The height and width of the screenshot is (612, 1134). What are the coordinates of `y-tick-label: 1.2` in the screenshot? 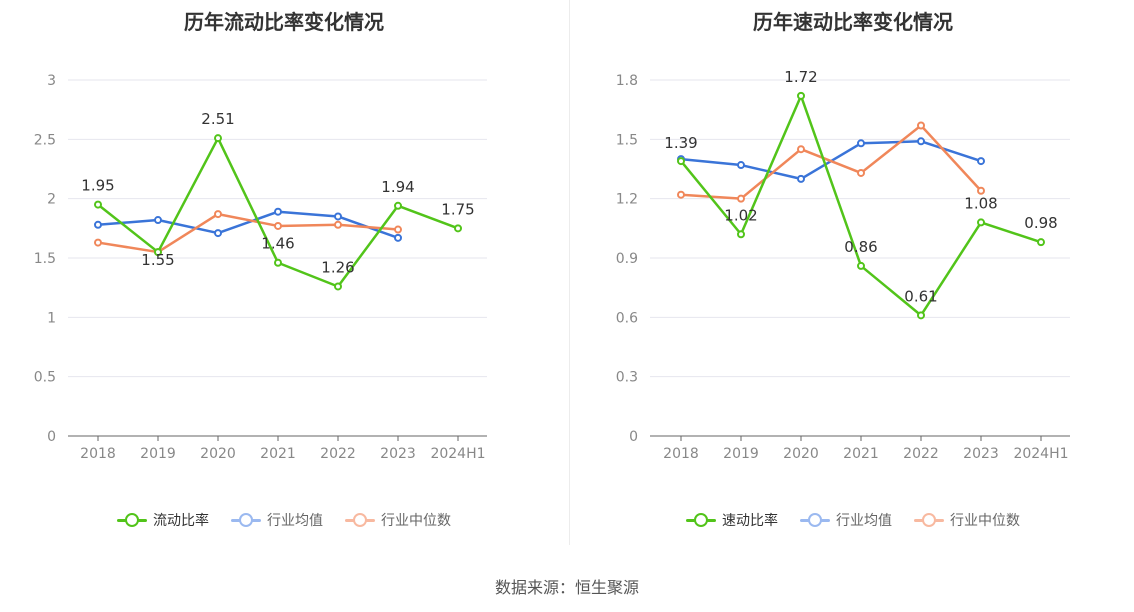 It's located at (627, 200).